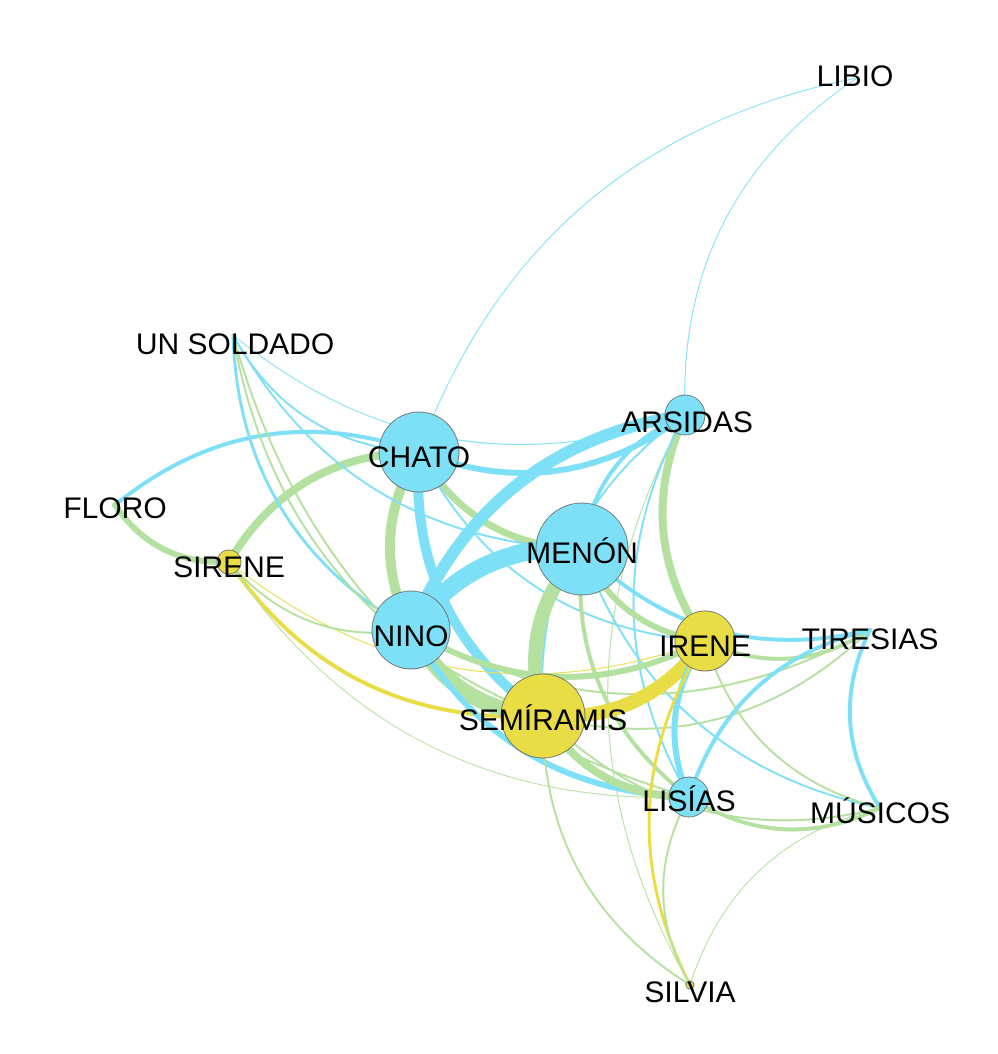  What do you see at coordinates (864, 719) in the screenshot?
I see `edge-tiresias-musicos` at bounding box center [864, 719].